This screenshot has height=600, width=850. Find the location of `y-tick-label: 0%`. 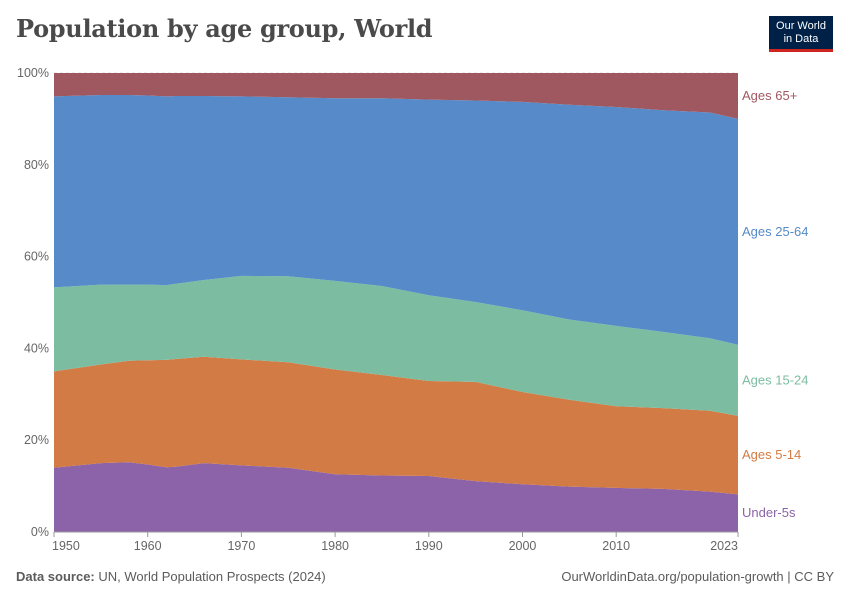

y-tick-label: 0% is located at coordinates (40, 532).